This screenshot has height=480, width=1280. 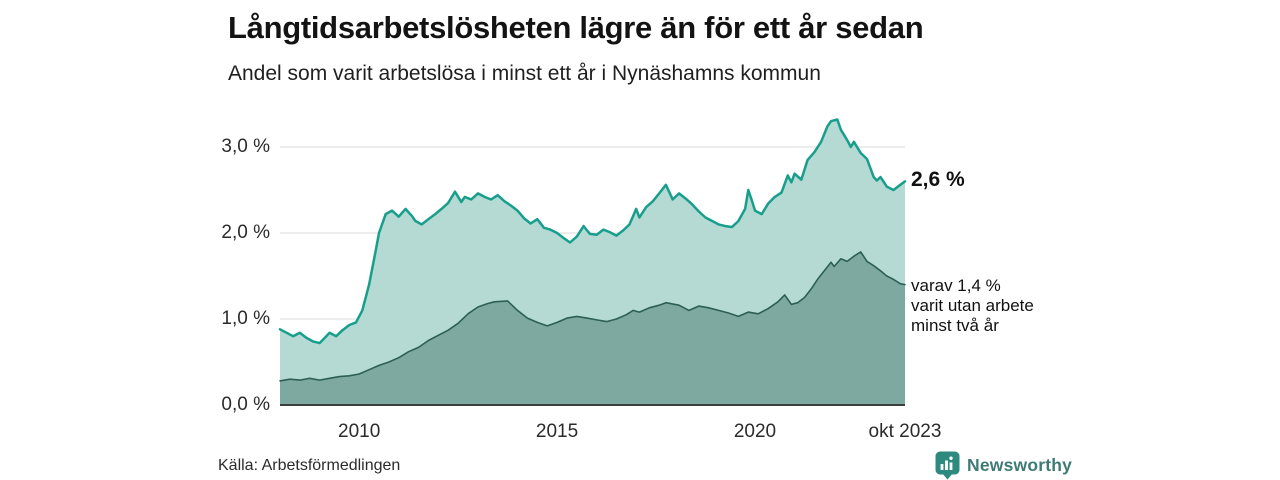 What do you see at coordinates (245, 146) in the screenshot?
I see `y-tick-label: 3,0 %` at bounding box center [245, 146].